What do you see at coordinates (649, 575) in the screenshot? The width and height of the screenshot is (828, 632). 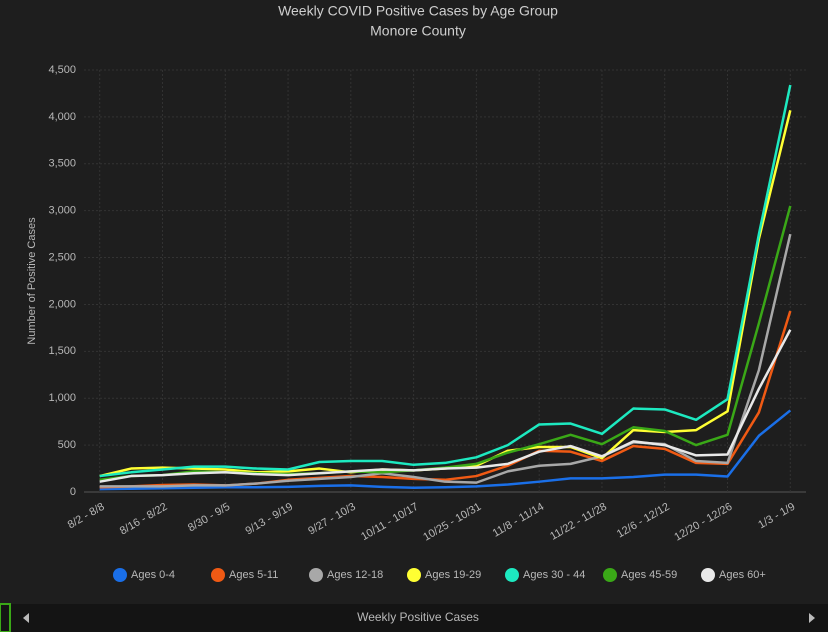 I see `legend-label: Ages 45-59` at bounding box center [649, 575].